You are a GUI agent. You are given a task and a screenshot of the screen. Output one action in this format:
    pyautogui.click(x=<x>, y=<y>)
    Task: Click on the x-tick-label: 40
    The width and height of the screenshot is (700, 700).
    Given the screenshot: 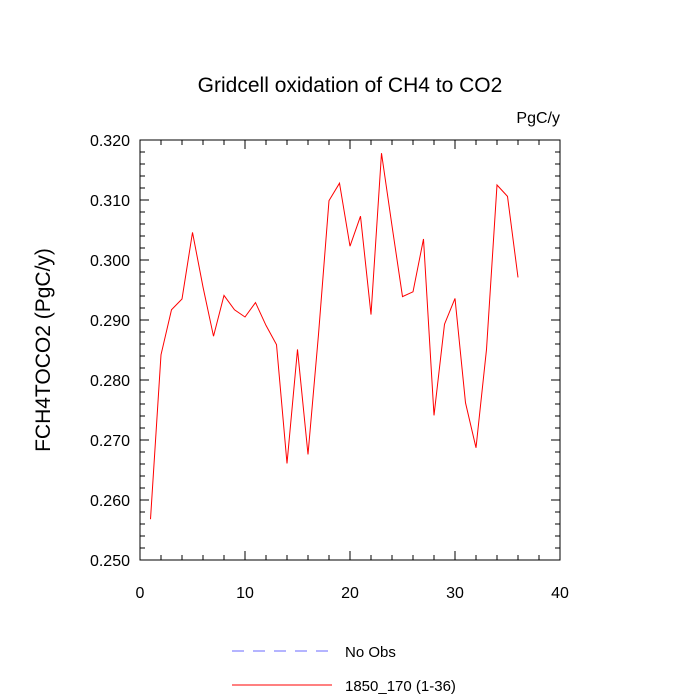 What is the action you would take?
    pyautogui.click(x=560, y=593)
    